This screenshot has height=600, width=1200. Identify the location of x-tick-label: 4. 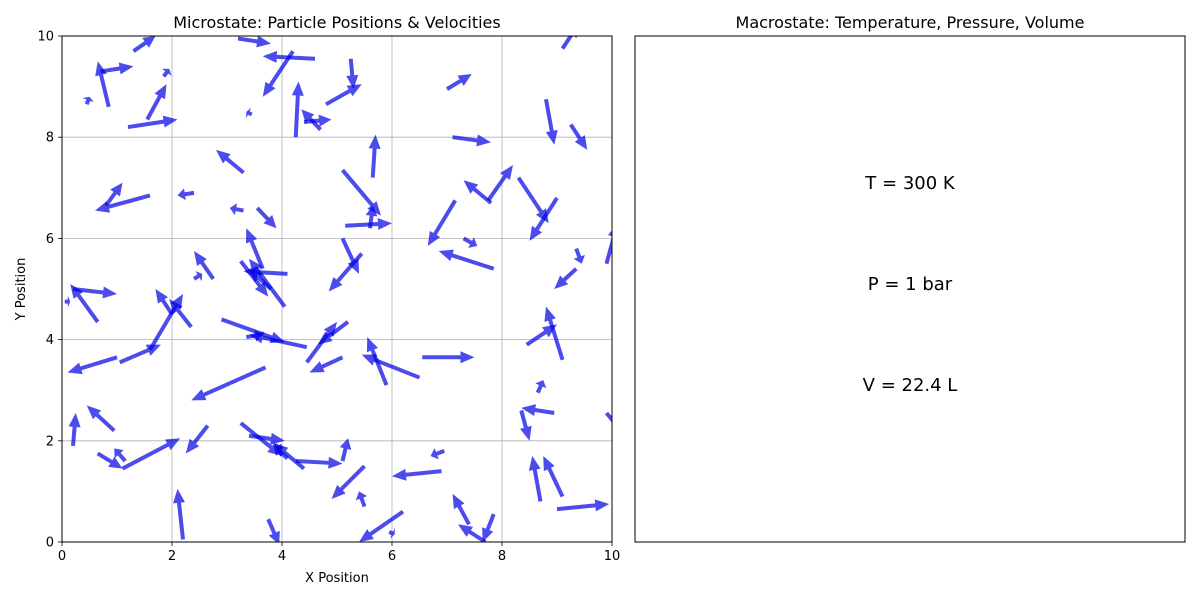
(282, 556).